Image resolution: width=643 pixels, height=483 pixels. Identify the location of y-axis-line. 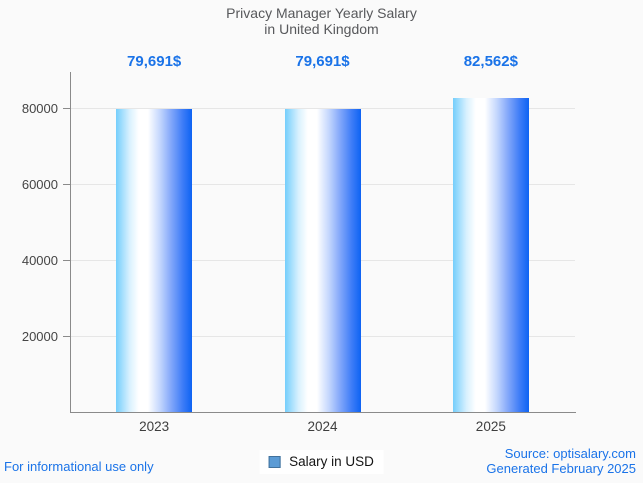
(70, 242).